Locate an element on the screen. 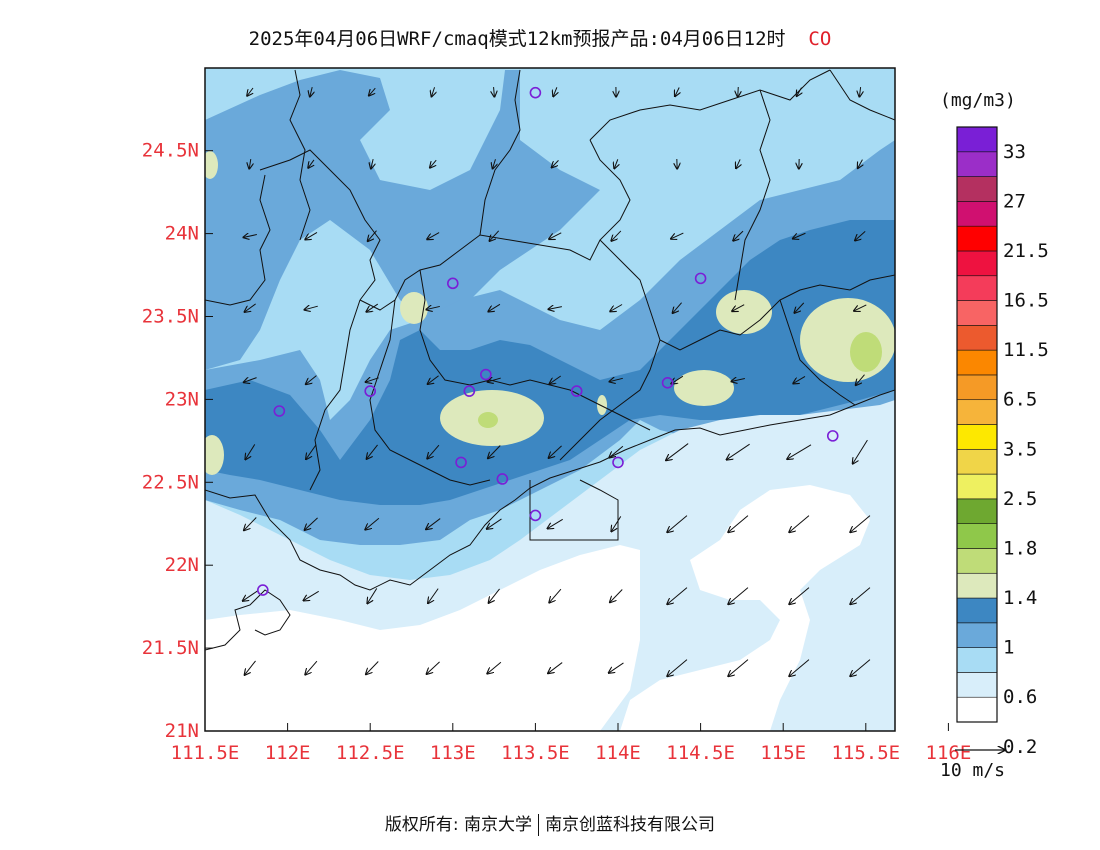 The image size is (1100, 850). lat-tick-label: 21.5N is located at coordinates (170, 648).